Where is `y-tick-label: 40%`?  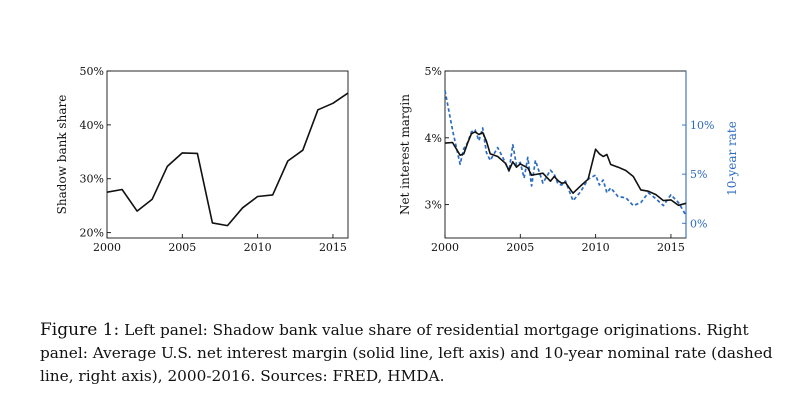 y-tick-label: 40% is located at coordinates (92, 125).